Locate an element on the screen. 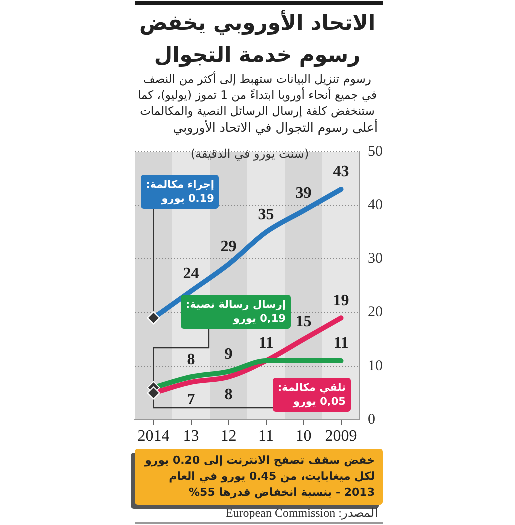 The image size is (515, 525). data-label: 19 is located at coordinates (341, 301).